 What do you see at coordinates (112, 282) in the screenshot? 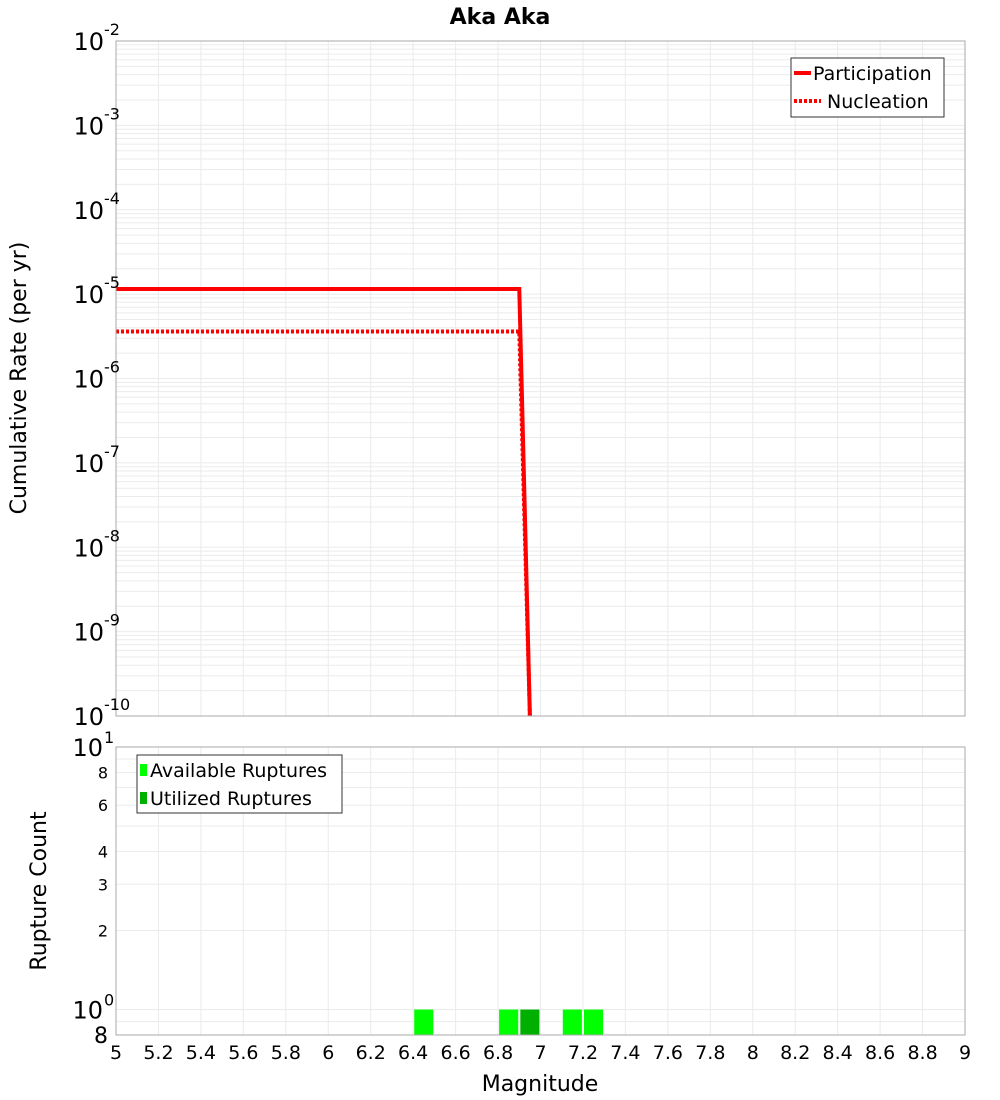
I see `y-tick-exponent: -5` at bounding box center [112, 282].